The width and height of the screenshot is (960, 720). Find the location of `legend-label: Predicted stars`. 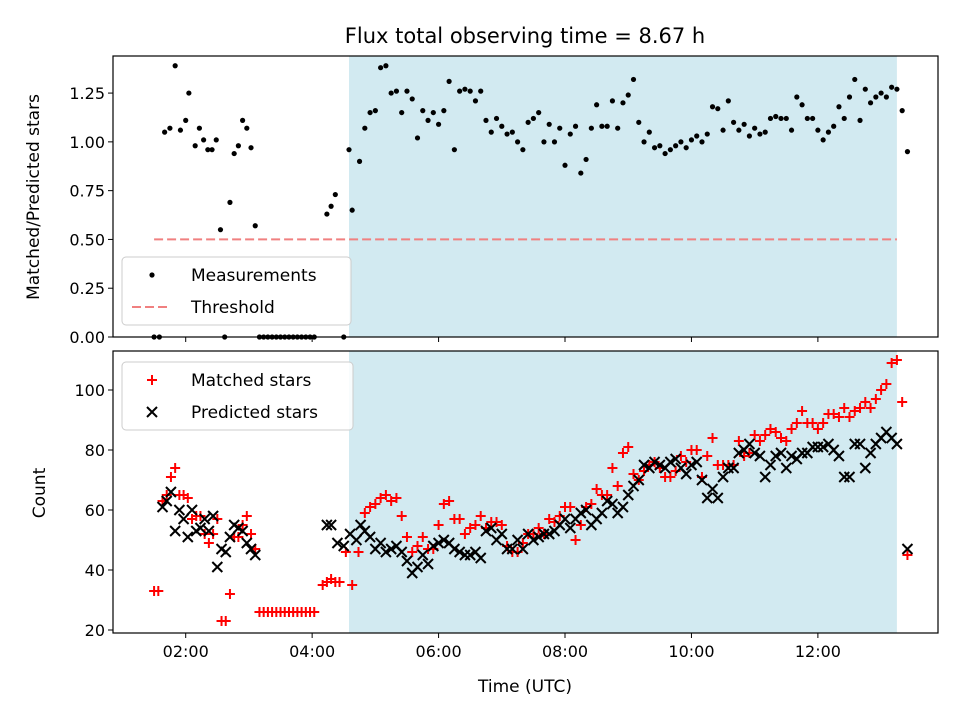

legend-label: Predicted stars is located at coordinates (254, 413).